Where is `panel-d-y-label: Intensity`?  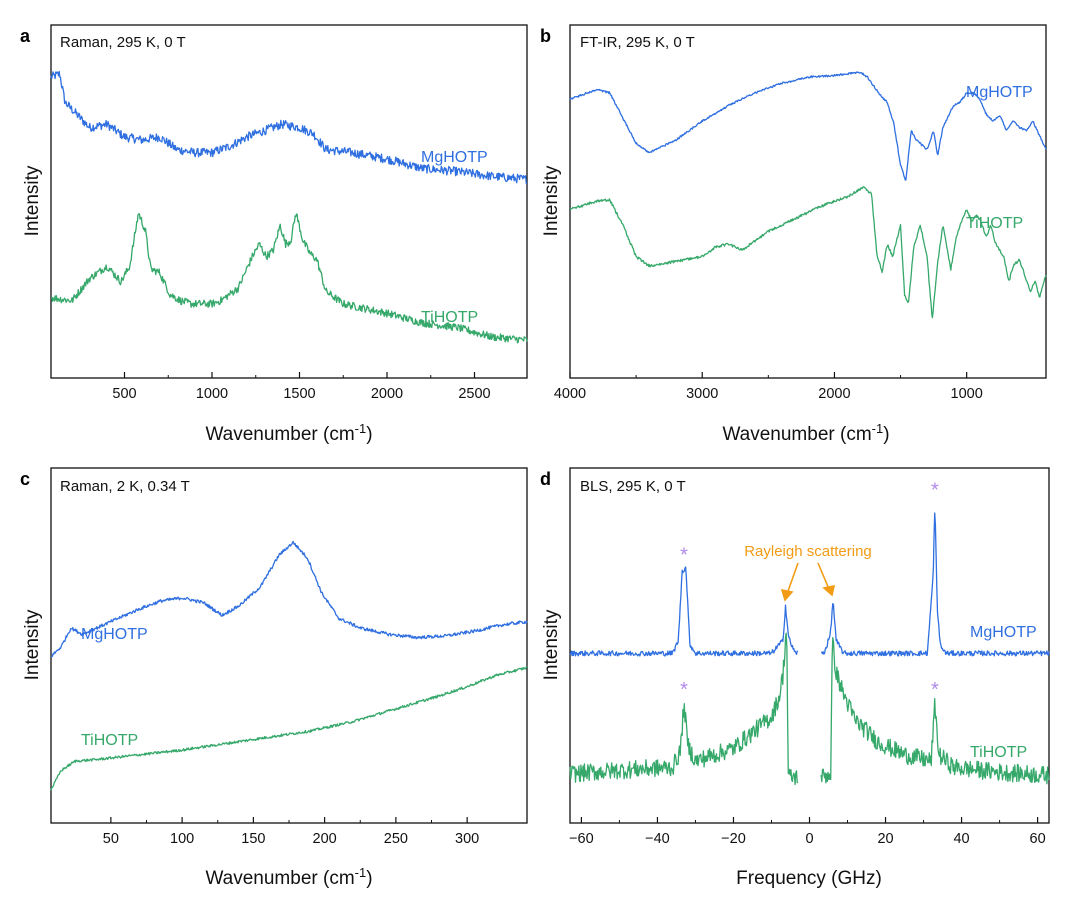
panel-d-y-label: Intensity is located at coordinates (551, 644).